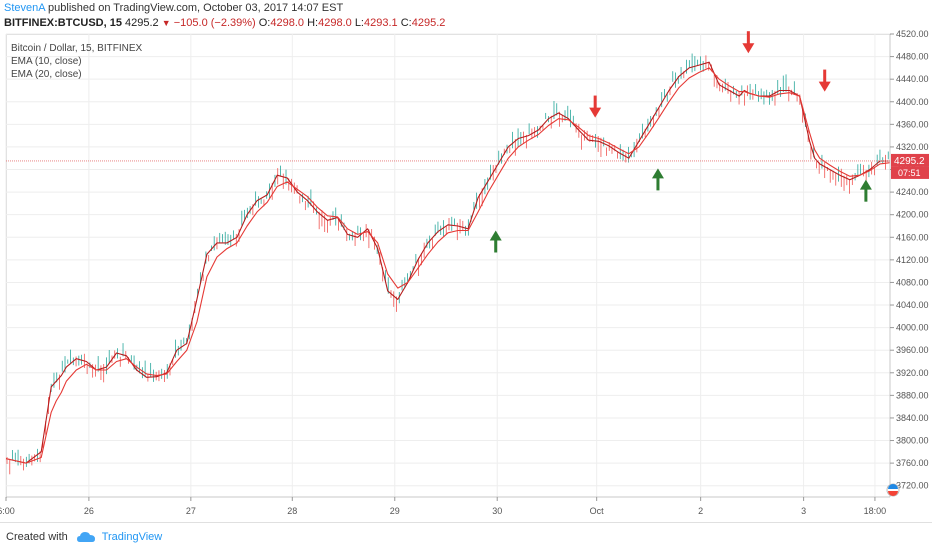 The height and width of the screenshot is (551, 932). What do you see at coordinates (359, 23) in the screenshot?
I see `low-label: L:` at bounding box center [359, 23].